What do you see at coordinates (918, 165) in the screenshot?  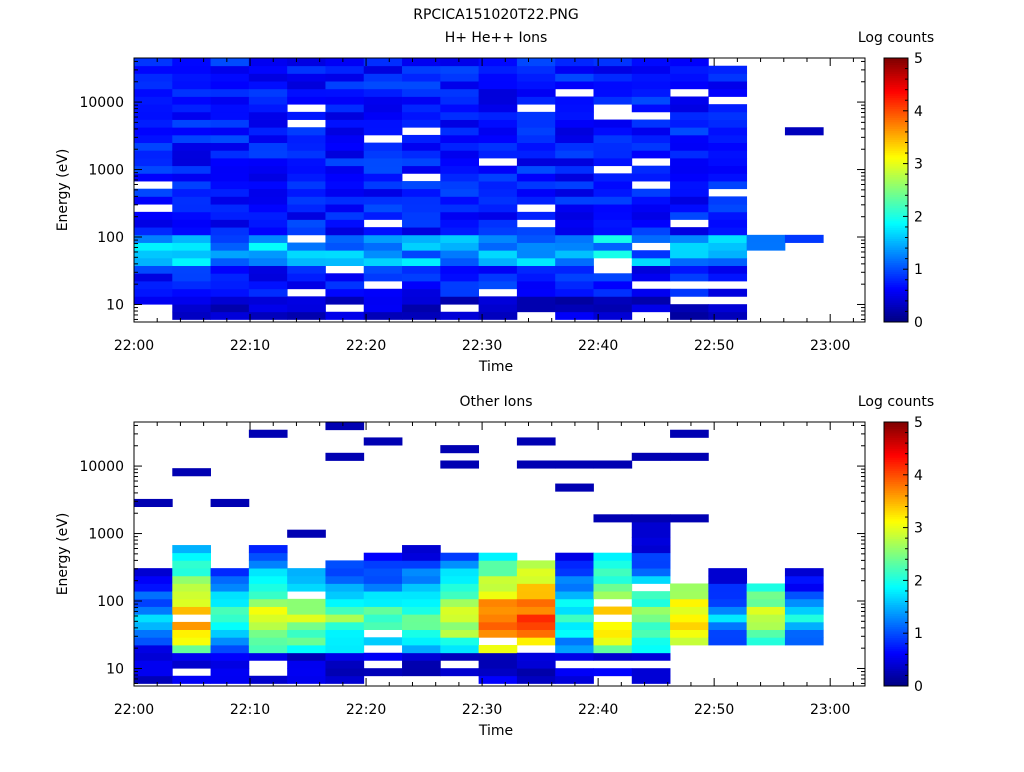 I see `colorbar-tick-label: 3` at bounding box center [918, 165].